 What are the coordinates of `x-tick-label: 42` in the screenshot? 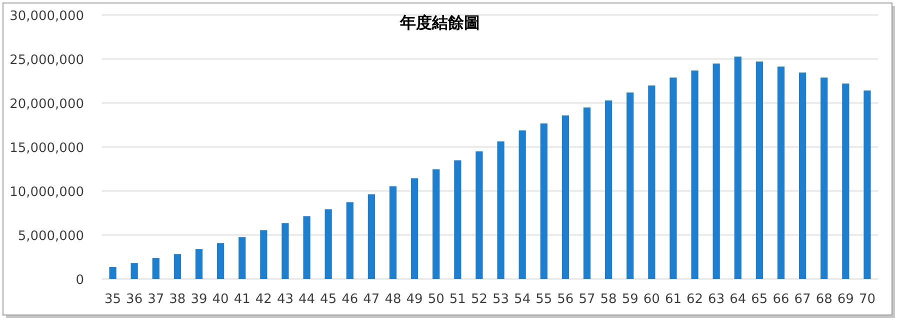 It's located at (263, 299).